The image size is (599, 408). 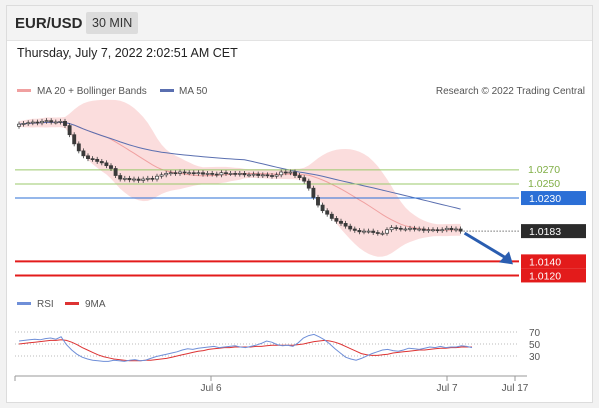 I want to click on rsi-ma-line, so click(x=245, y=350).